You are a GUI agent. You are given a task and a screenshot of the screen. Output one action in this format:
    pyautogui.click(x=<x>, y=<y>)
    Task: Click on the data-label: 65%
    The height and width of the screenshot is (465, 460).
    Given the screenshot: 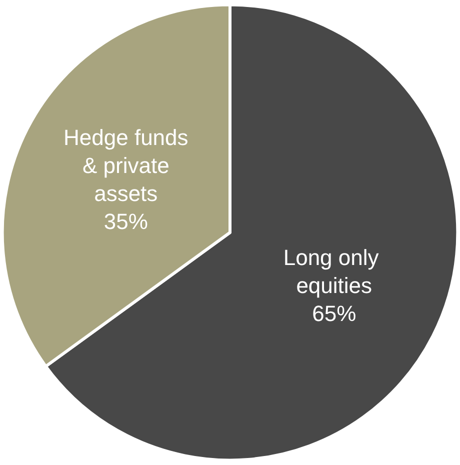 What is the action you would take?
    pyautogui.click(x=334, y=313)
    